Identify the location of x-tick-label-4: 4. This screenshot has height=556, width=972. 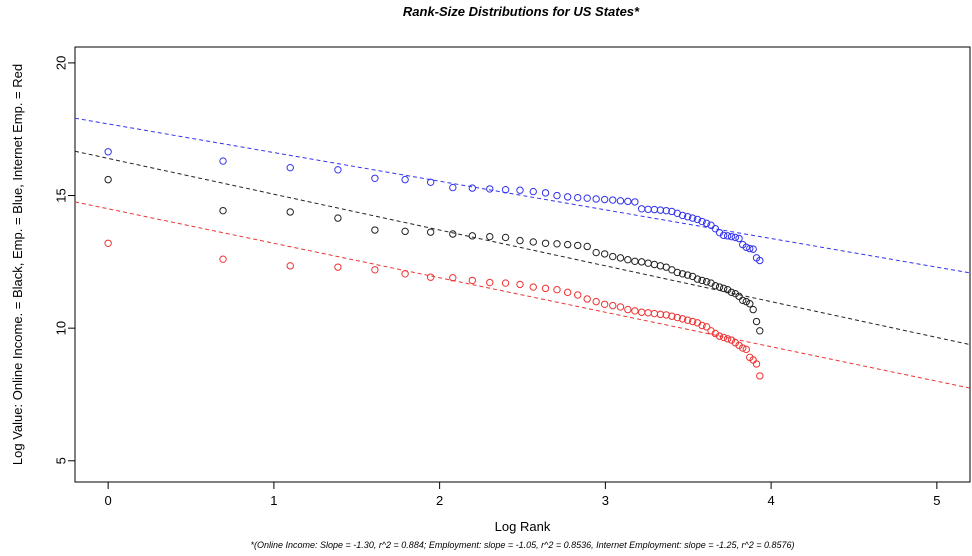
(770, 500).